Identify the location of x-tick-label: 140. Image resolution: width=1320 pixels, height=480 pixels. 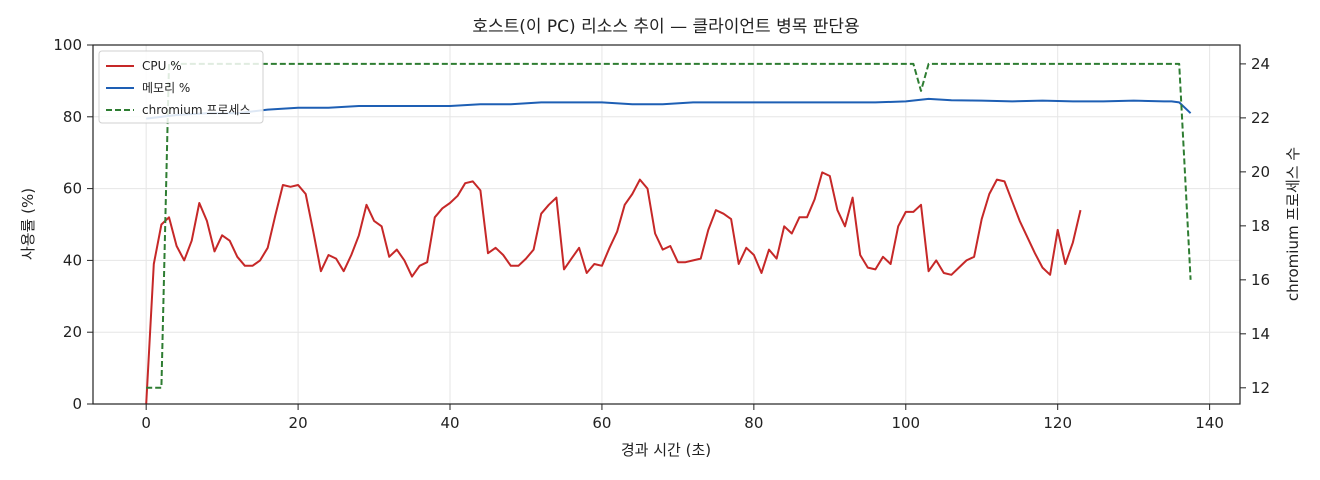
(1209, 423).